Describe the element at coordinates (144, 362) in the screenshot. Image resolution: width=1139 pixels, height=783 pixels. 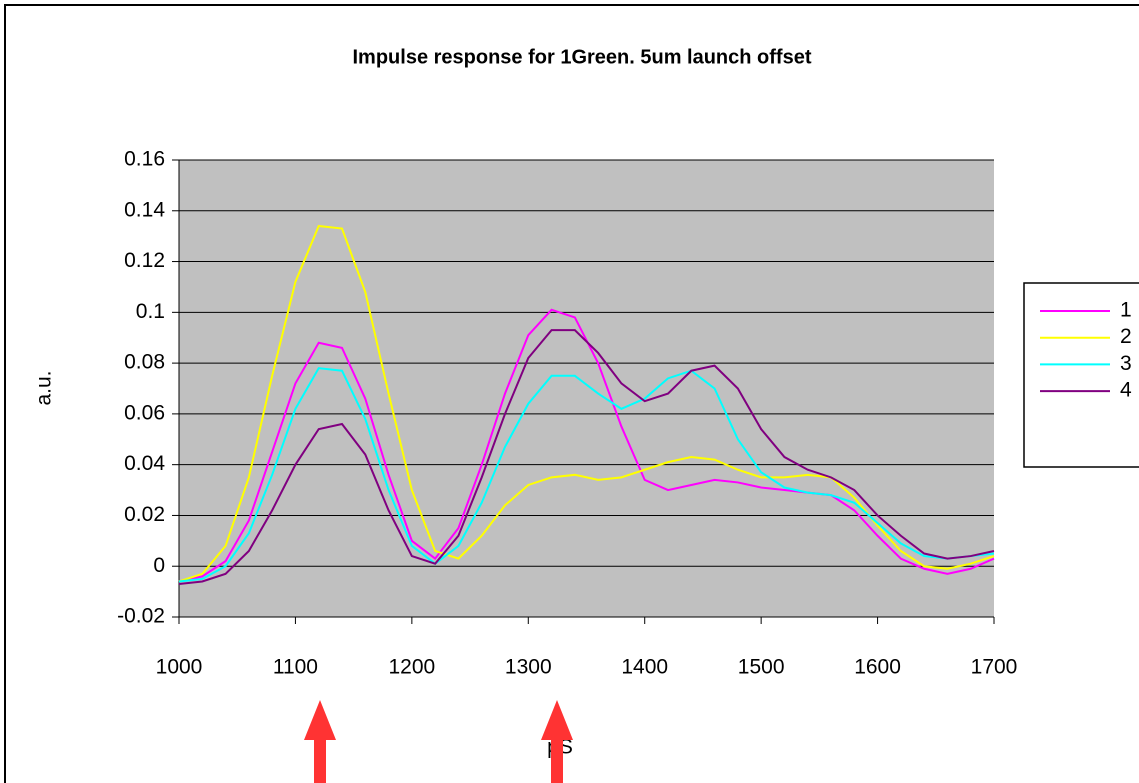
I see `y-tick-label: 0.08` at that location.